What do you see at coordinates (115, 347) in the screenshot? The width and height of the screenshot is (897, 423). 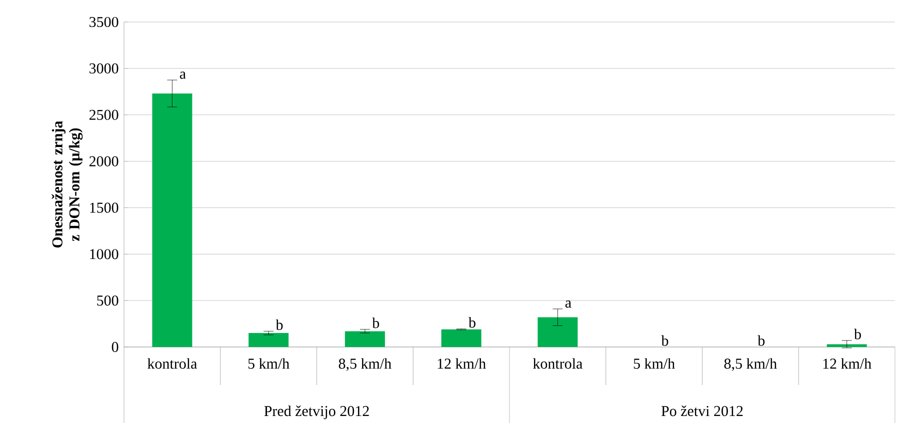 I see `y-tick-label: 0` at bounding box center [115, 347].